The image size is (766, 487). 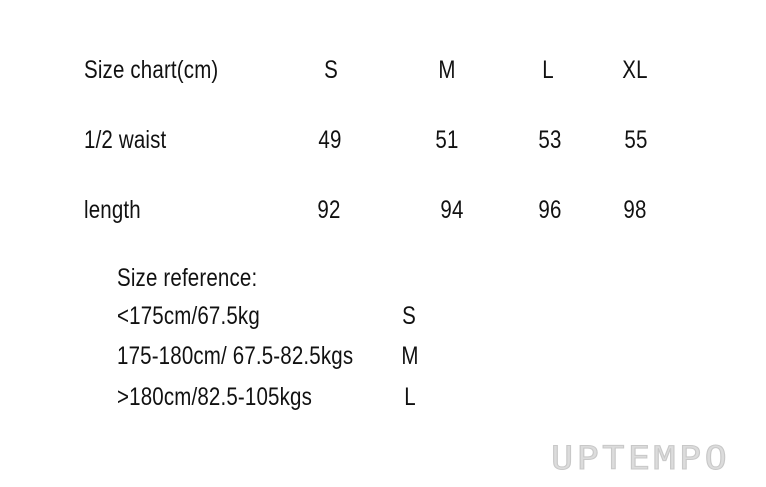 I want to click on table-cell: 53, so click(x=550, y=140).